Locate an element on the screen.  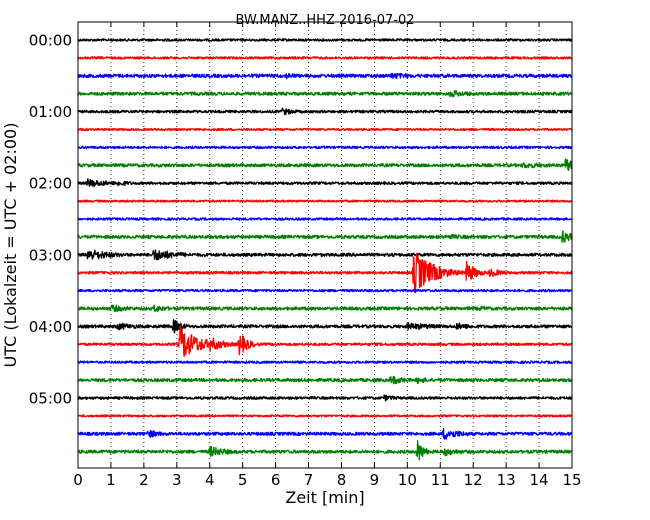
x-tick-label: 15 is located at coordinates (571, 480).